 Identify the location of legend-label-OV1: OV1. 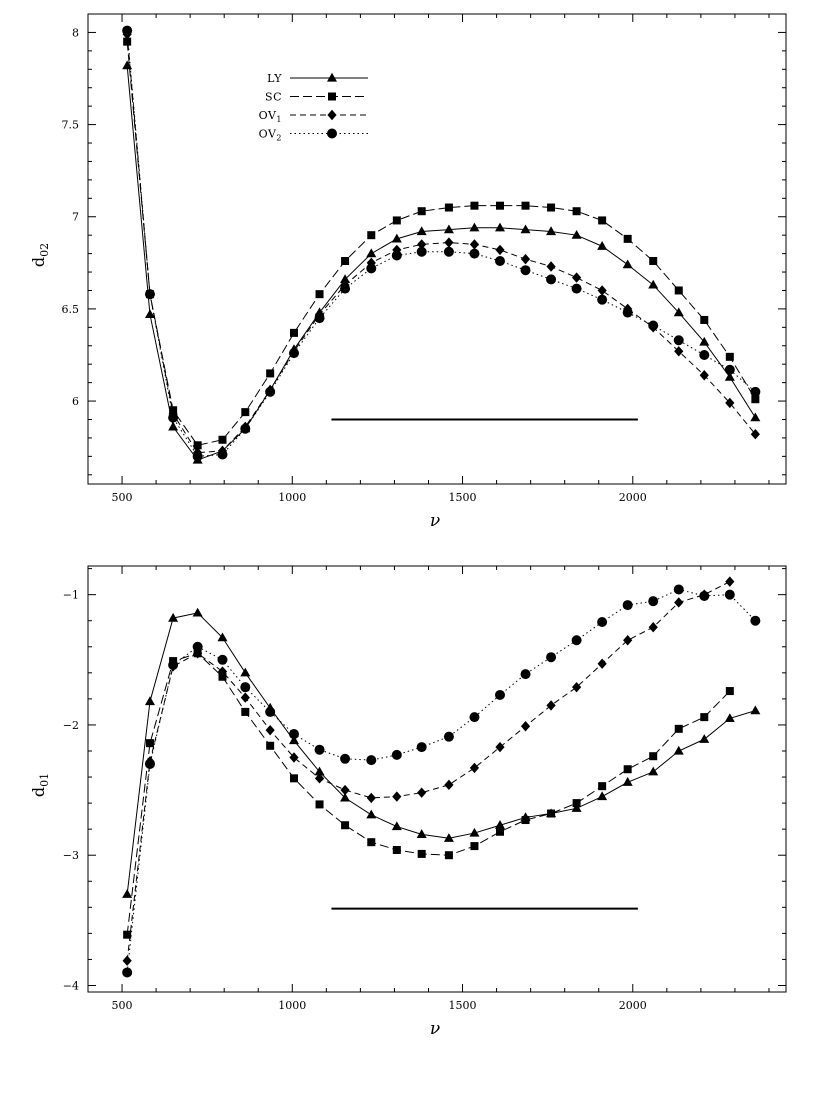
(270, 116).